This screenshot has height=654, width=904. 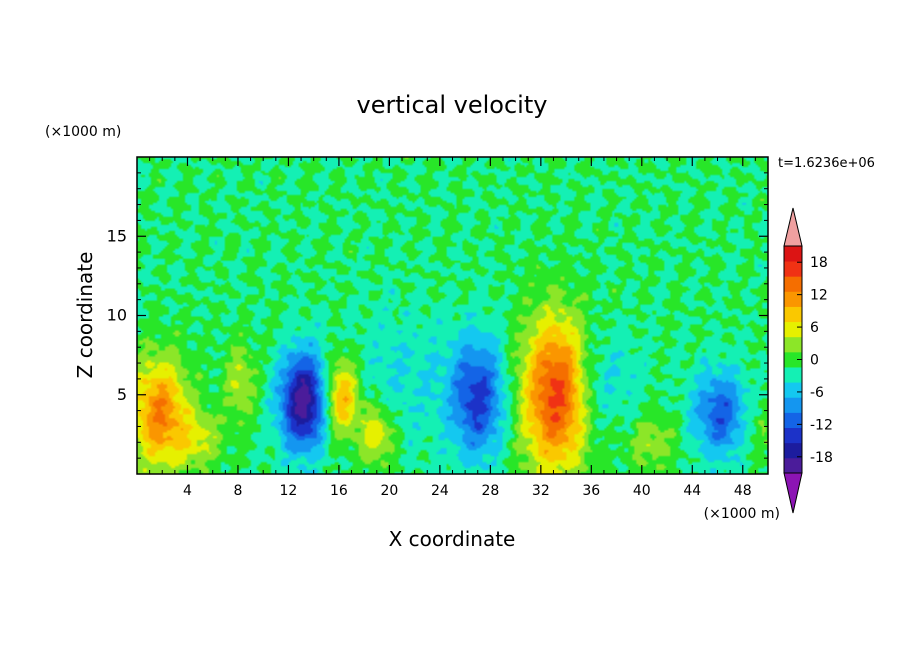 What do you see at coordinates (541, 491) in the screenshot?
I see `x-tick-label: 32` at bounding box center [541, 491].